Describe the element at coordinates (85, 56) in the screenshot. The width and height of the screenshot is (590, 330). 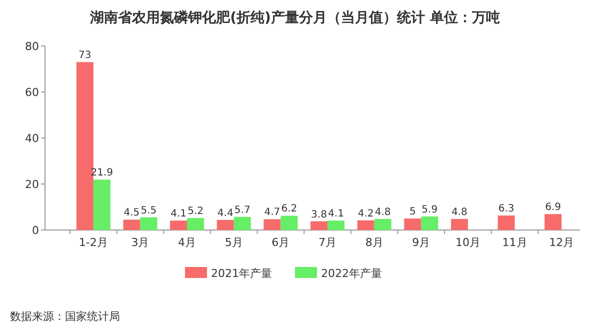
I see `data-label: 73` at that location.